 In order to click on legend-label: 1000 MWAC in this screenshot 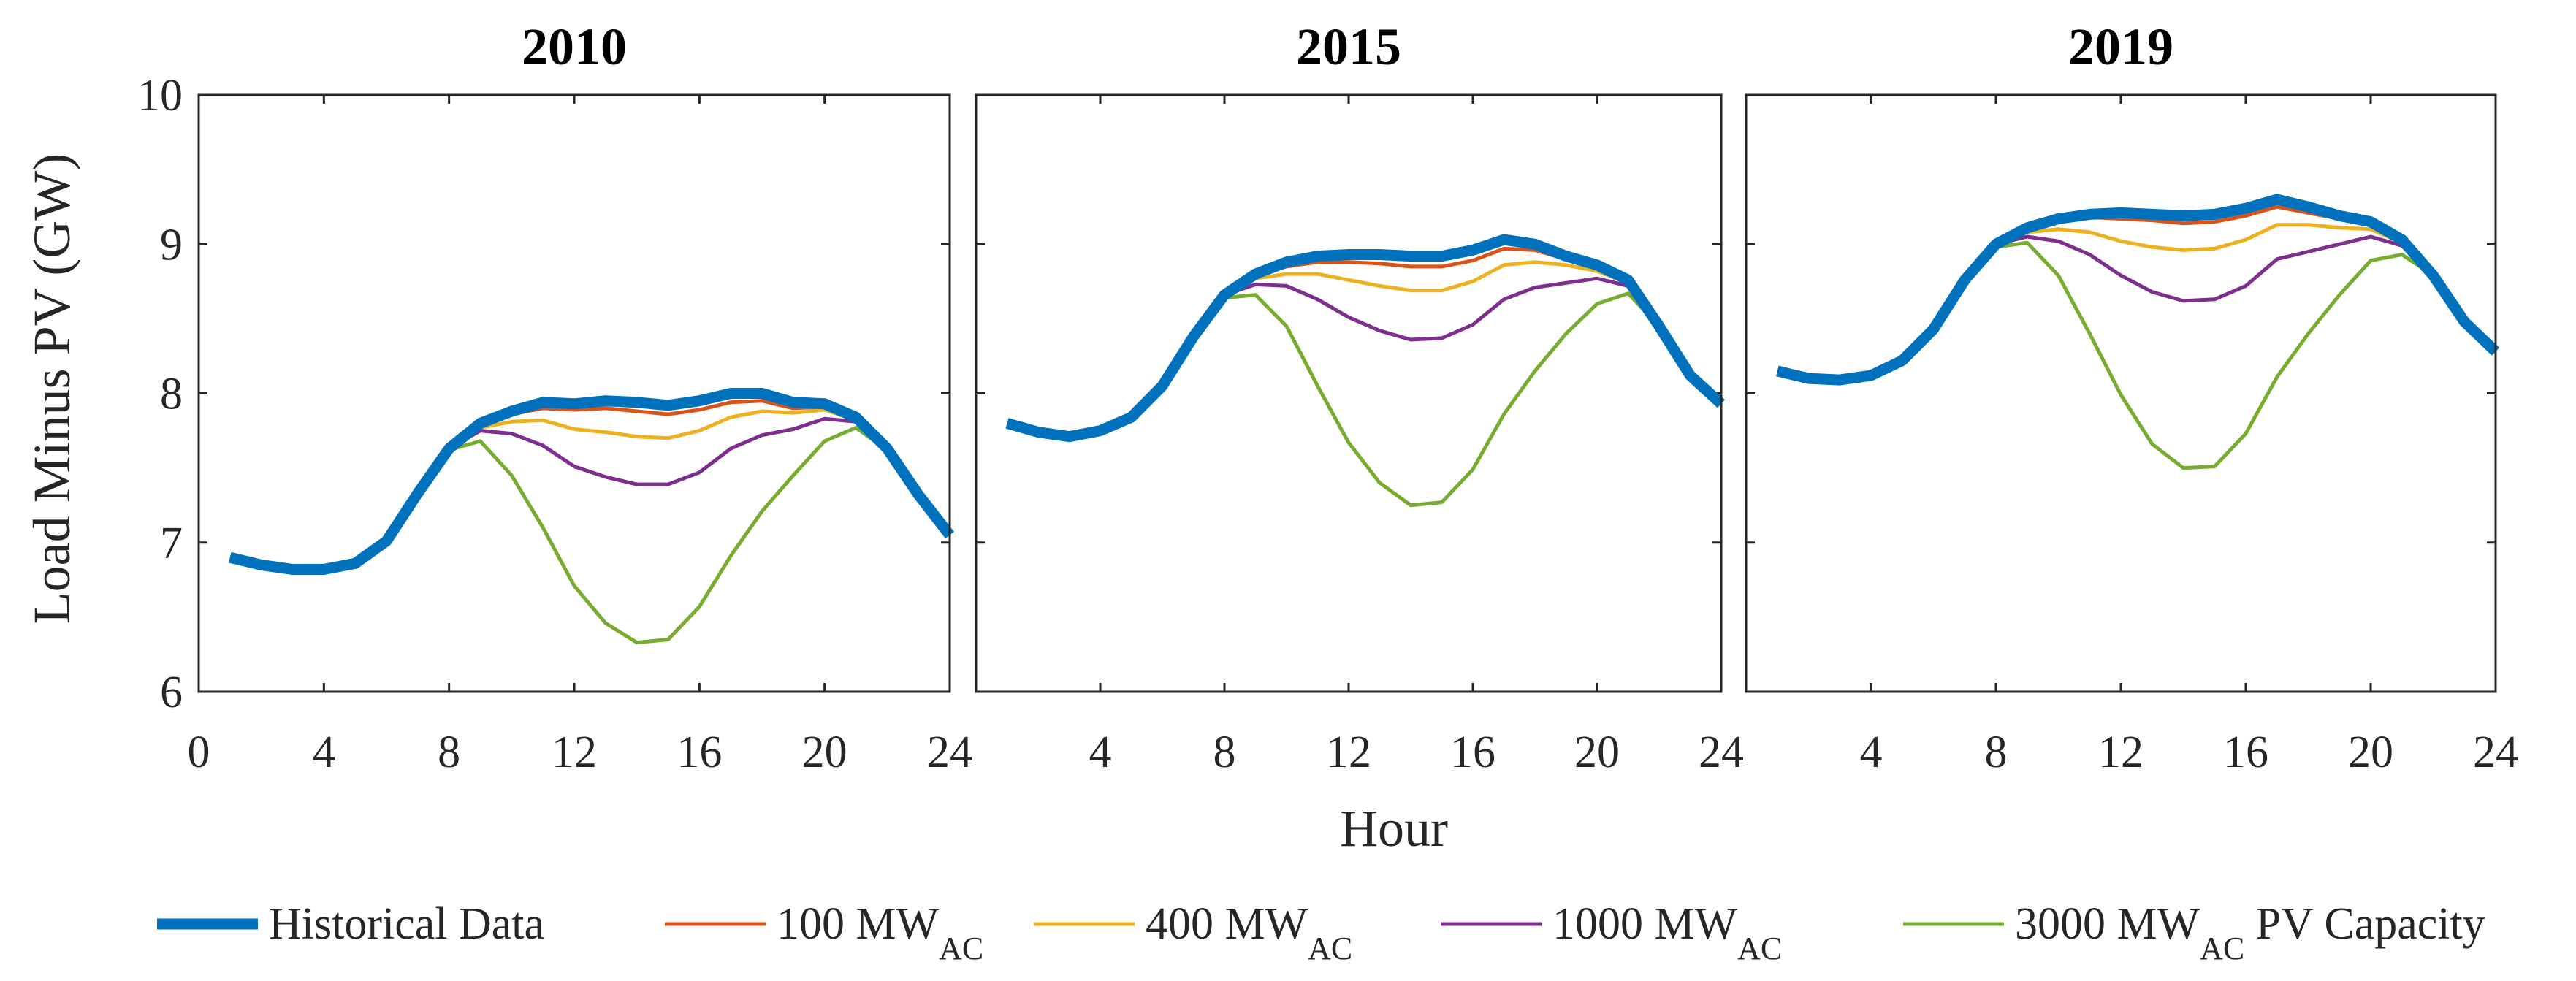, I will do `click(1667, 933)`.